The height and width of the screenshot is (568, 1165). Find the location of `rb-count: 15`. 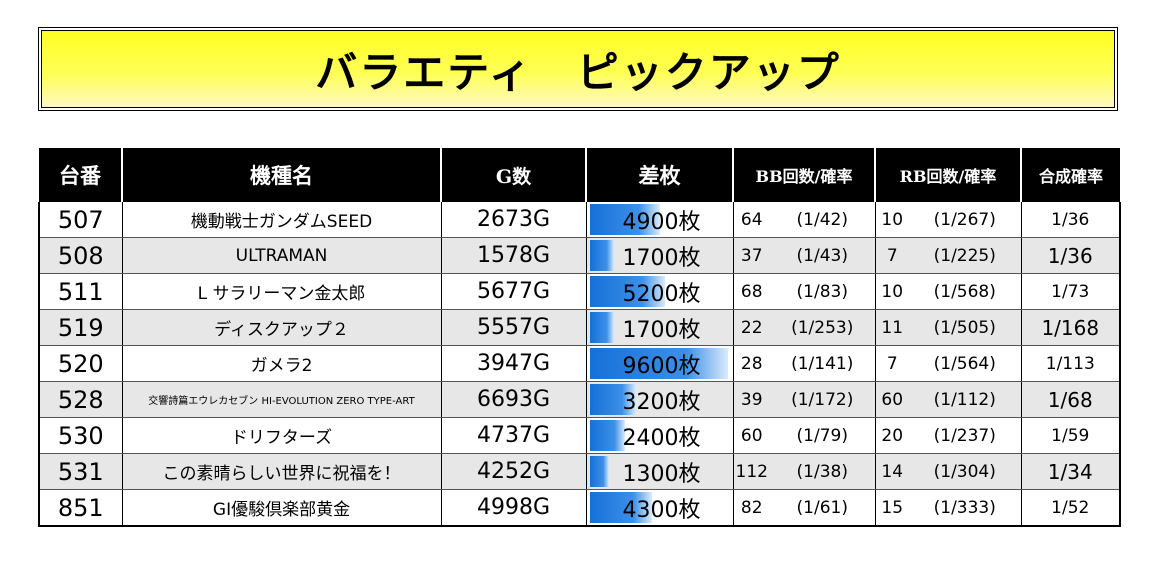

rb-count: 15 is located at coordinates (891, 508).